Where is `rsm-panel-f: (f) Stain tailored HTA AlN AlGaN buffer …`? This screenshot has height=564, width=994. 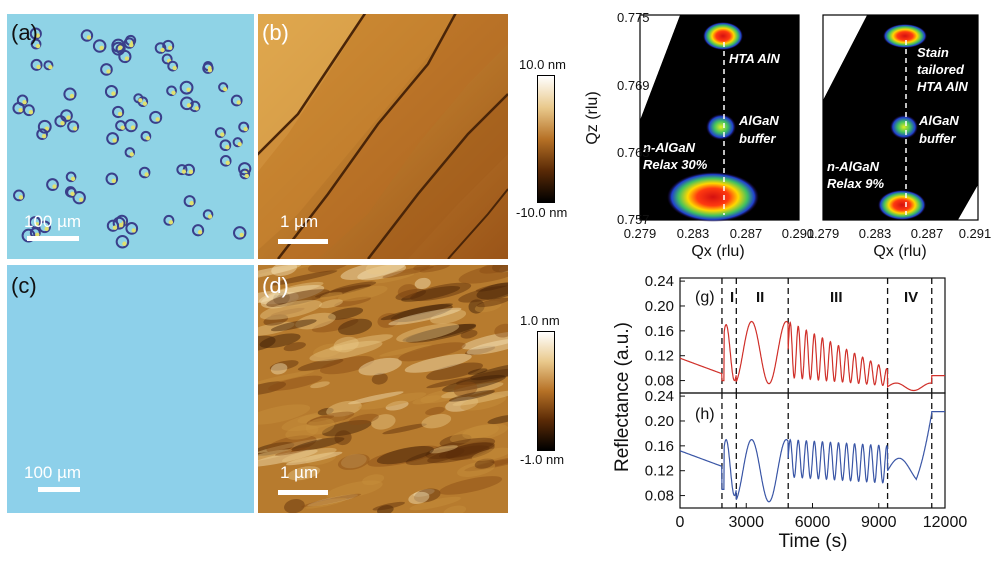
rsm-panel-f: (f) Stain tailored HTA AlN AlGaN buffer … is located at coordinates (900, 117).